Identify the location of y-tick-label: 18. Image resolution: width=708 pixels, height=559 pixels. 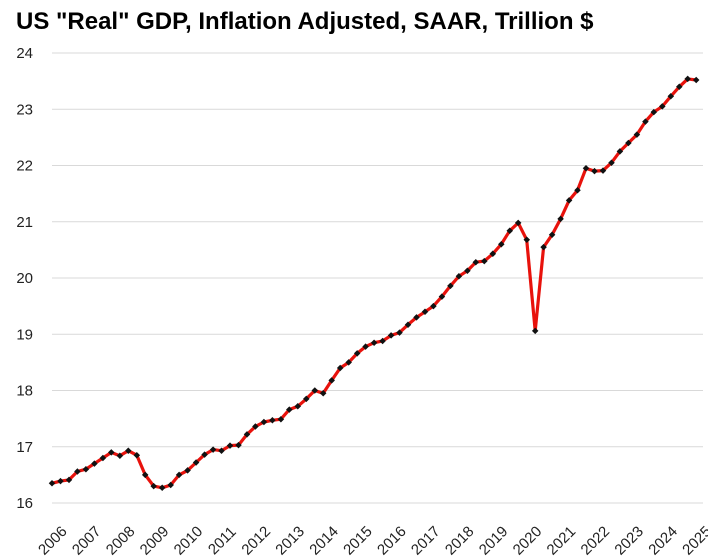
(24, 391).